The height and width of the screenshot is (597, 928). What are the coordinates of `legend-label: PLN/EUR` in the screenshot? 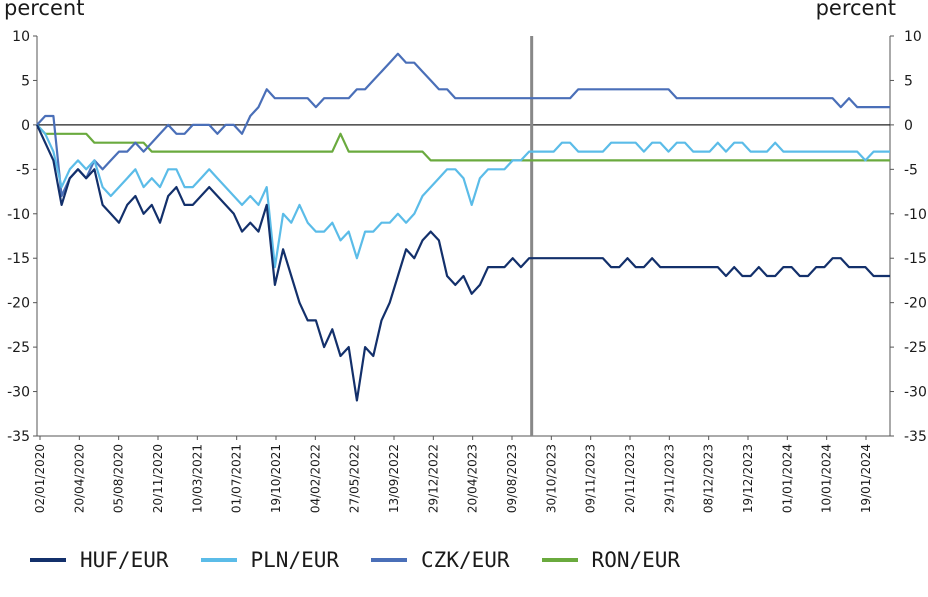 It's located at (295, 560).